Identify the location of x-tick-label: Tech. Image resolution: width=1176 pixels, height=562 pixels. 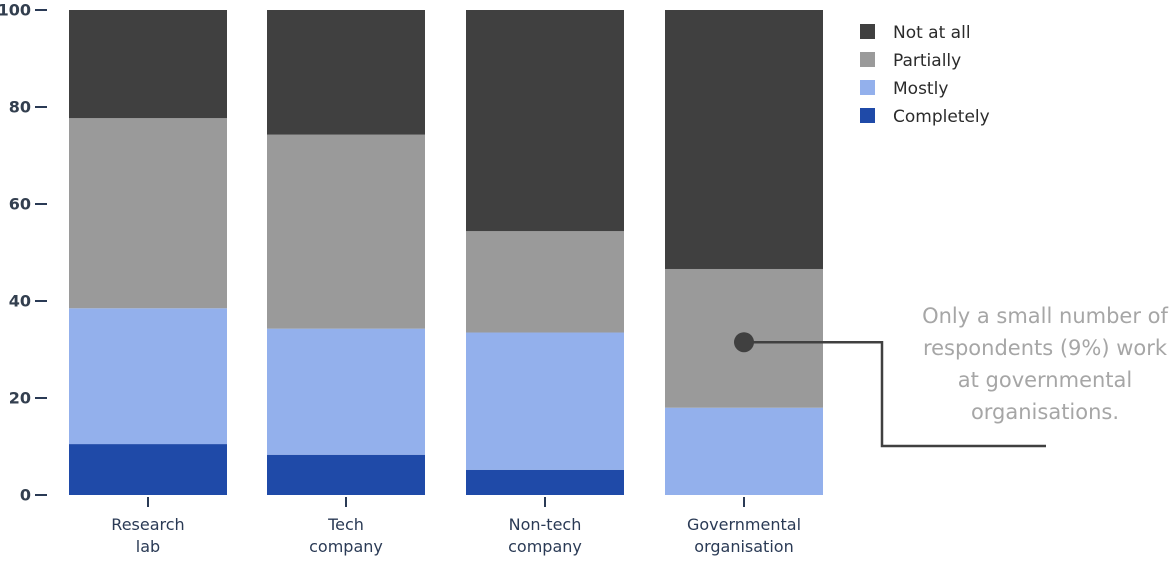
(345, 524).